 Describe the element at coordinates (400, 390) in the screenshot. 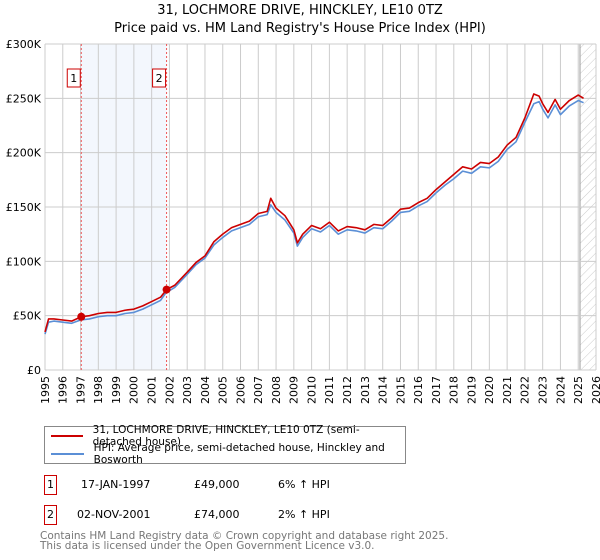

I see `x-tick-label: 2015` at that location.